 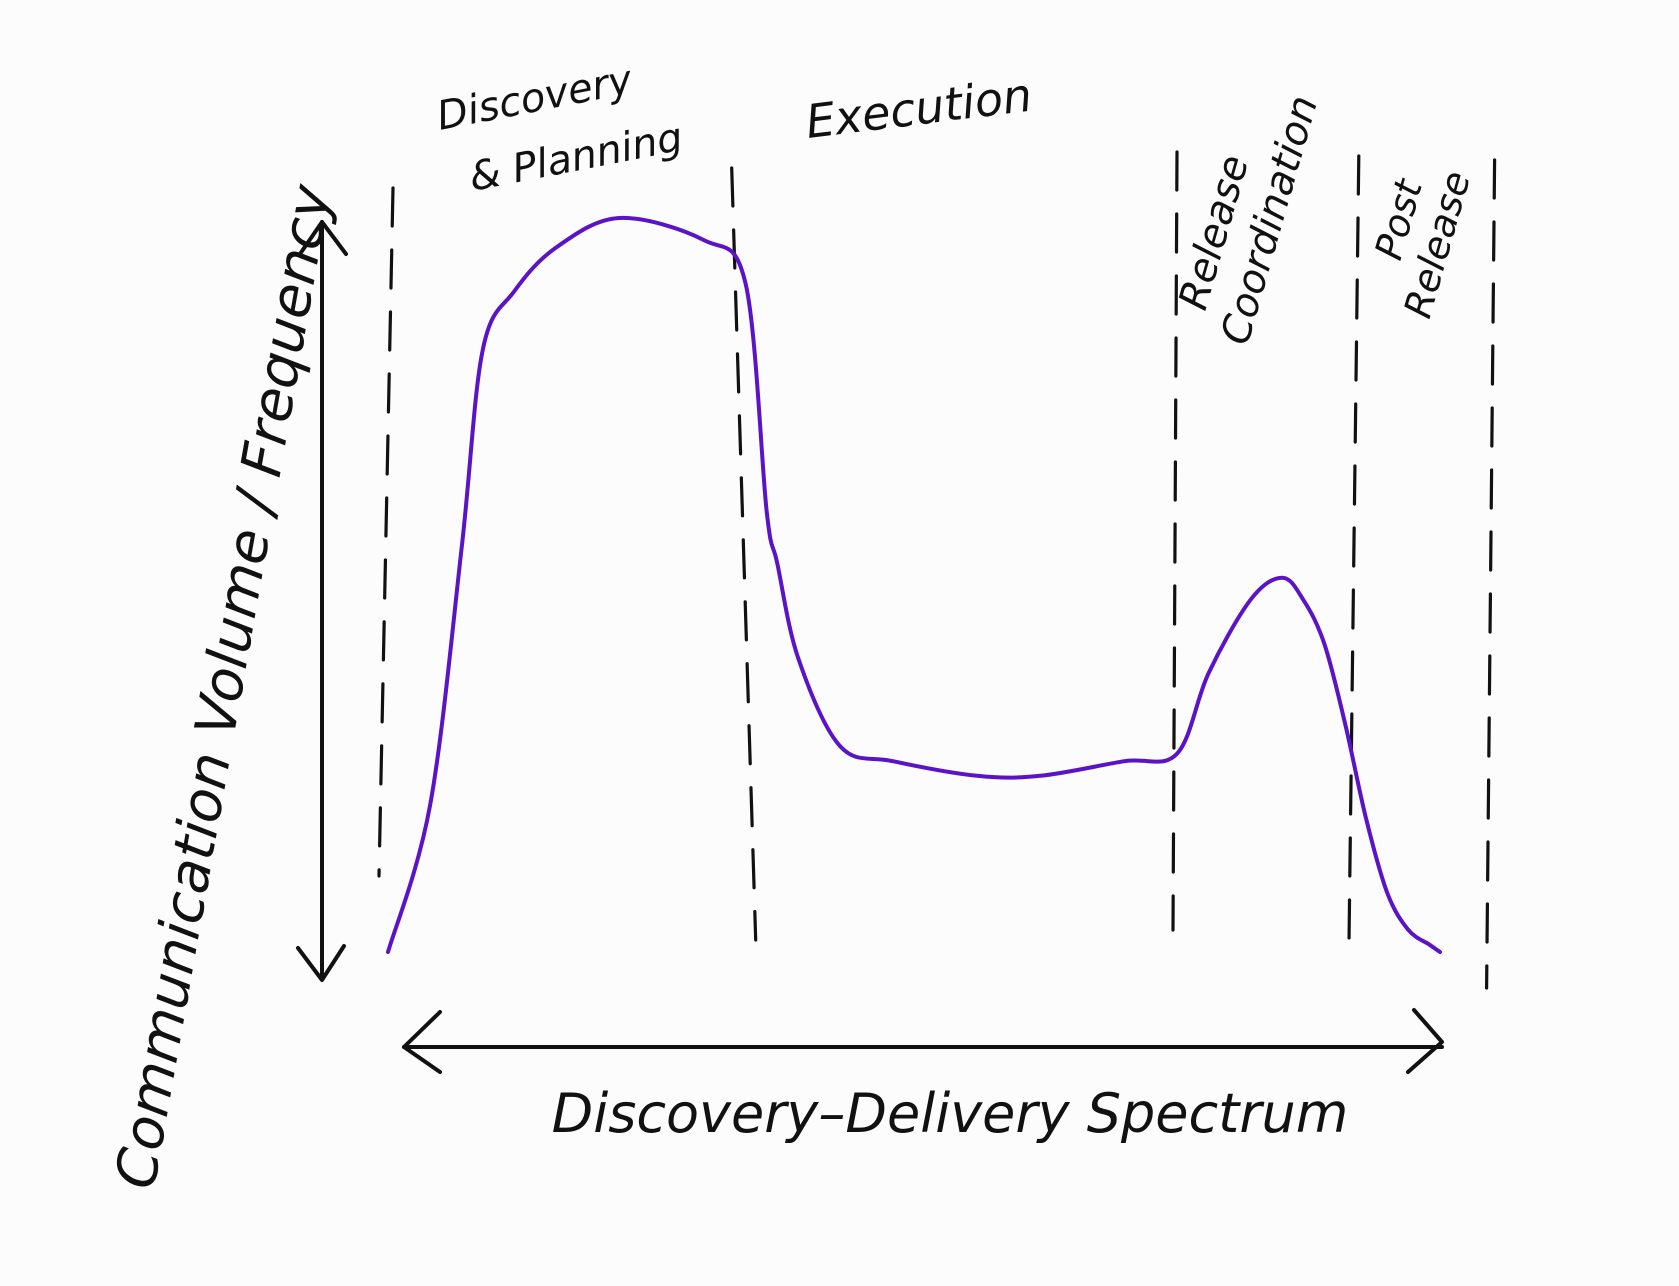 What do you see at coordinates (1248, 220) in the screenshot?
I see `phase-label-release-coordination: Release Coordination` at bounding box center [1248, 220].